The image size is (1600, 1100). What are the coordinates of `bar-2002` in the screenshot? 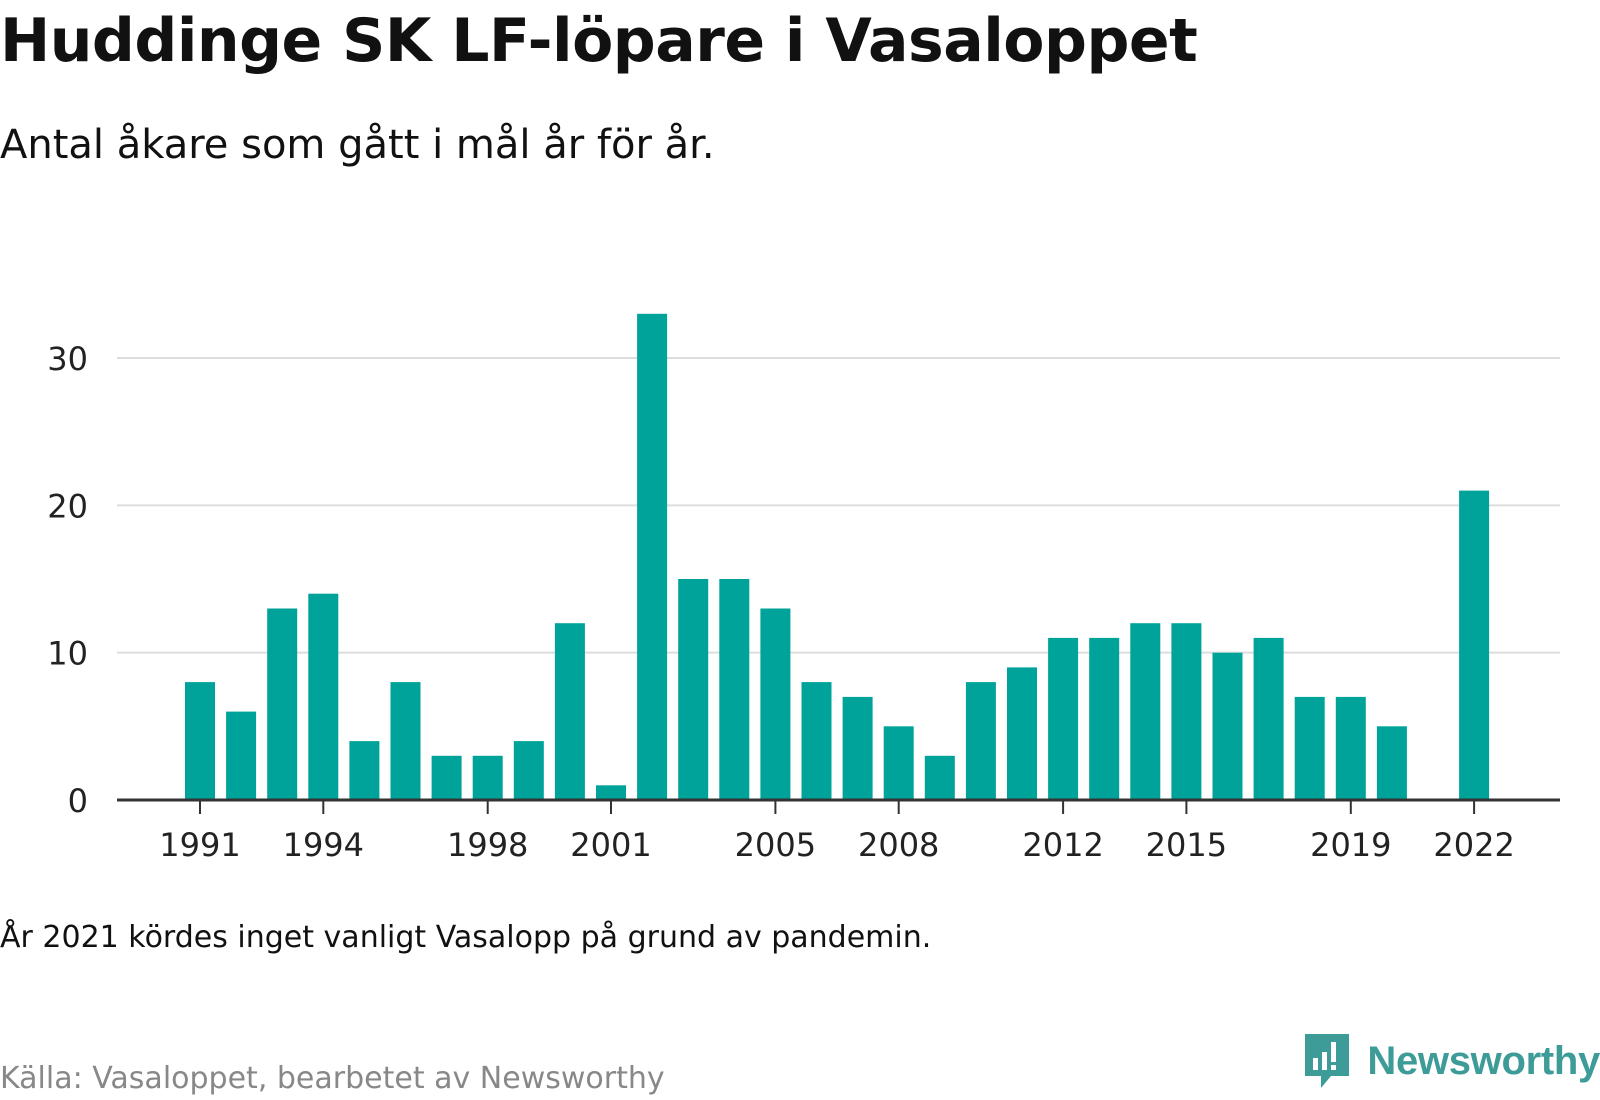 It's located at (652, 556).